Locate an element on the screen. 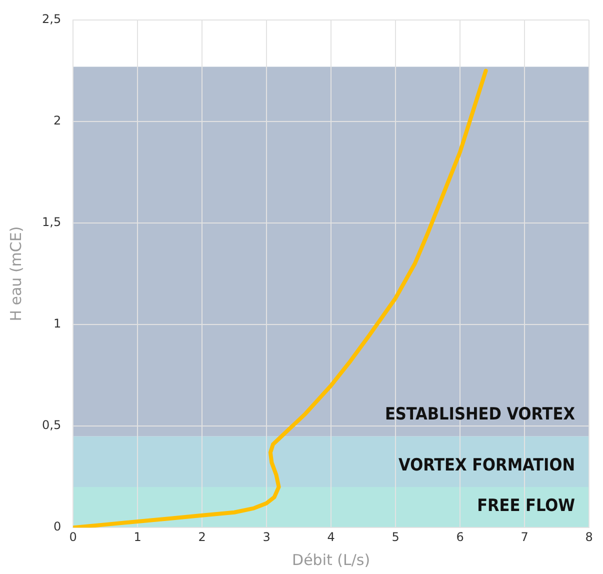  x-tick-label: 7 is located at coordinates (524, 537).